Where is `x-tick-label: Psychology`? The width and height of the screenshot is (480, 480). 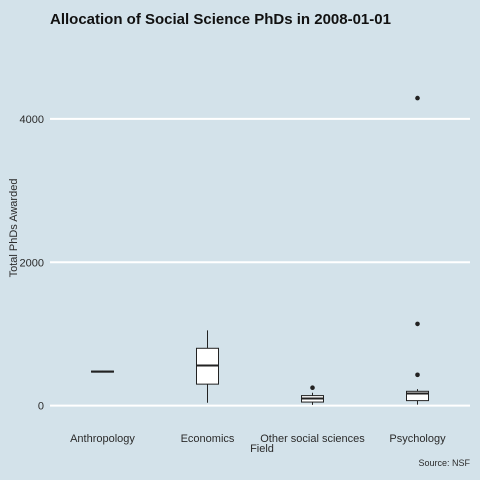
x-tick-label: Psychology is located at coordinates (417, 439).